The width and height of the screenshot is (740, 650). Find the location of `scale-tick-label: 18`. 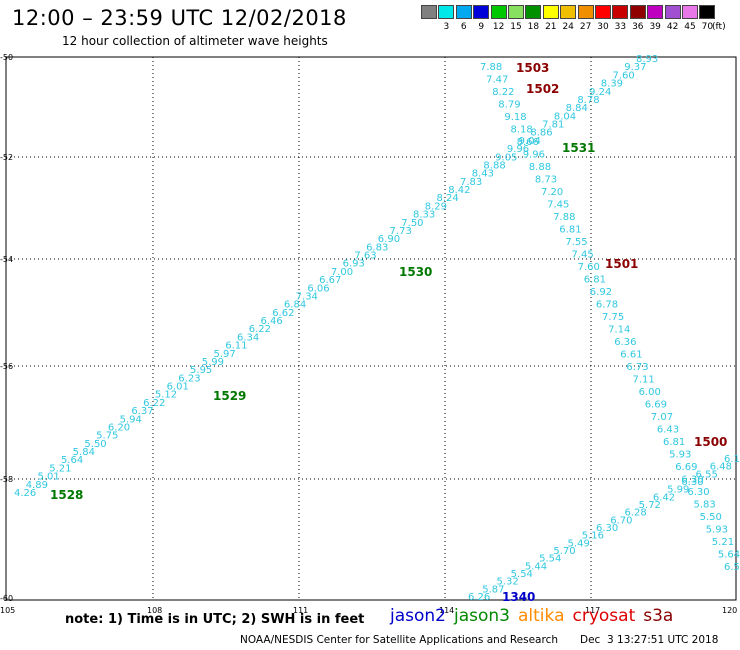

scale-tick-label: 18 is located at coordinates (533, 27).